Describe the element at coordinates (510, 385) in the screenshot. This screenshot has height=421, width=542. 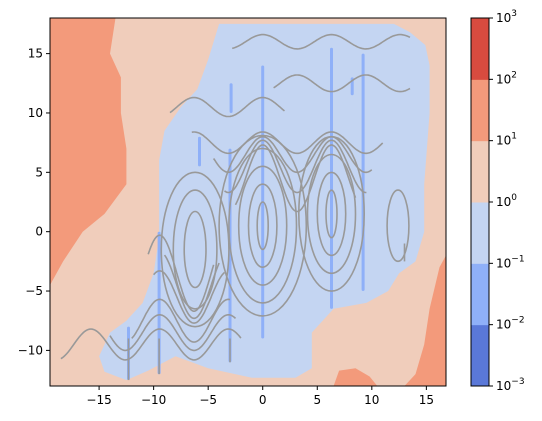
I see `colorbar-tick-label: 10⁻³` at that location.